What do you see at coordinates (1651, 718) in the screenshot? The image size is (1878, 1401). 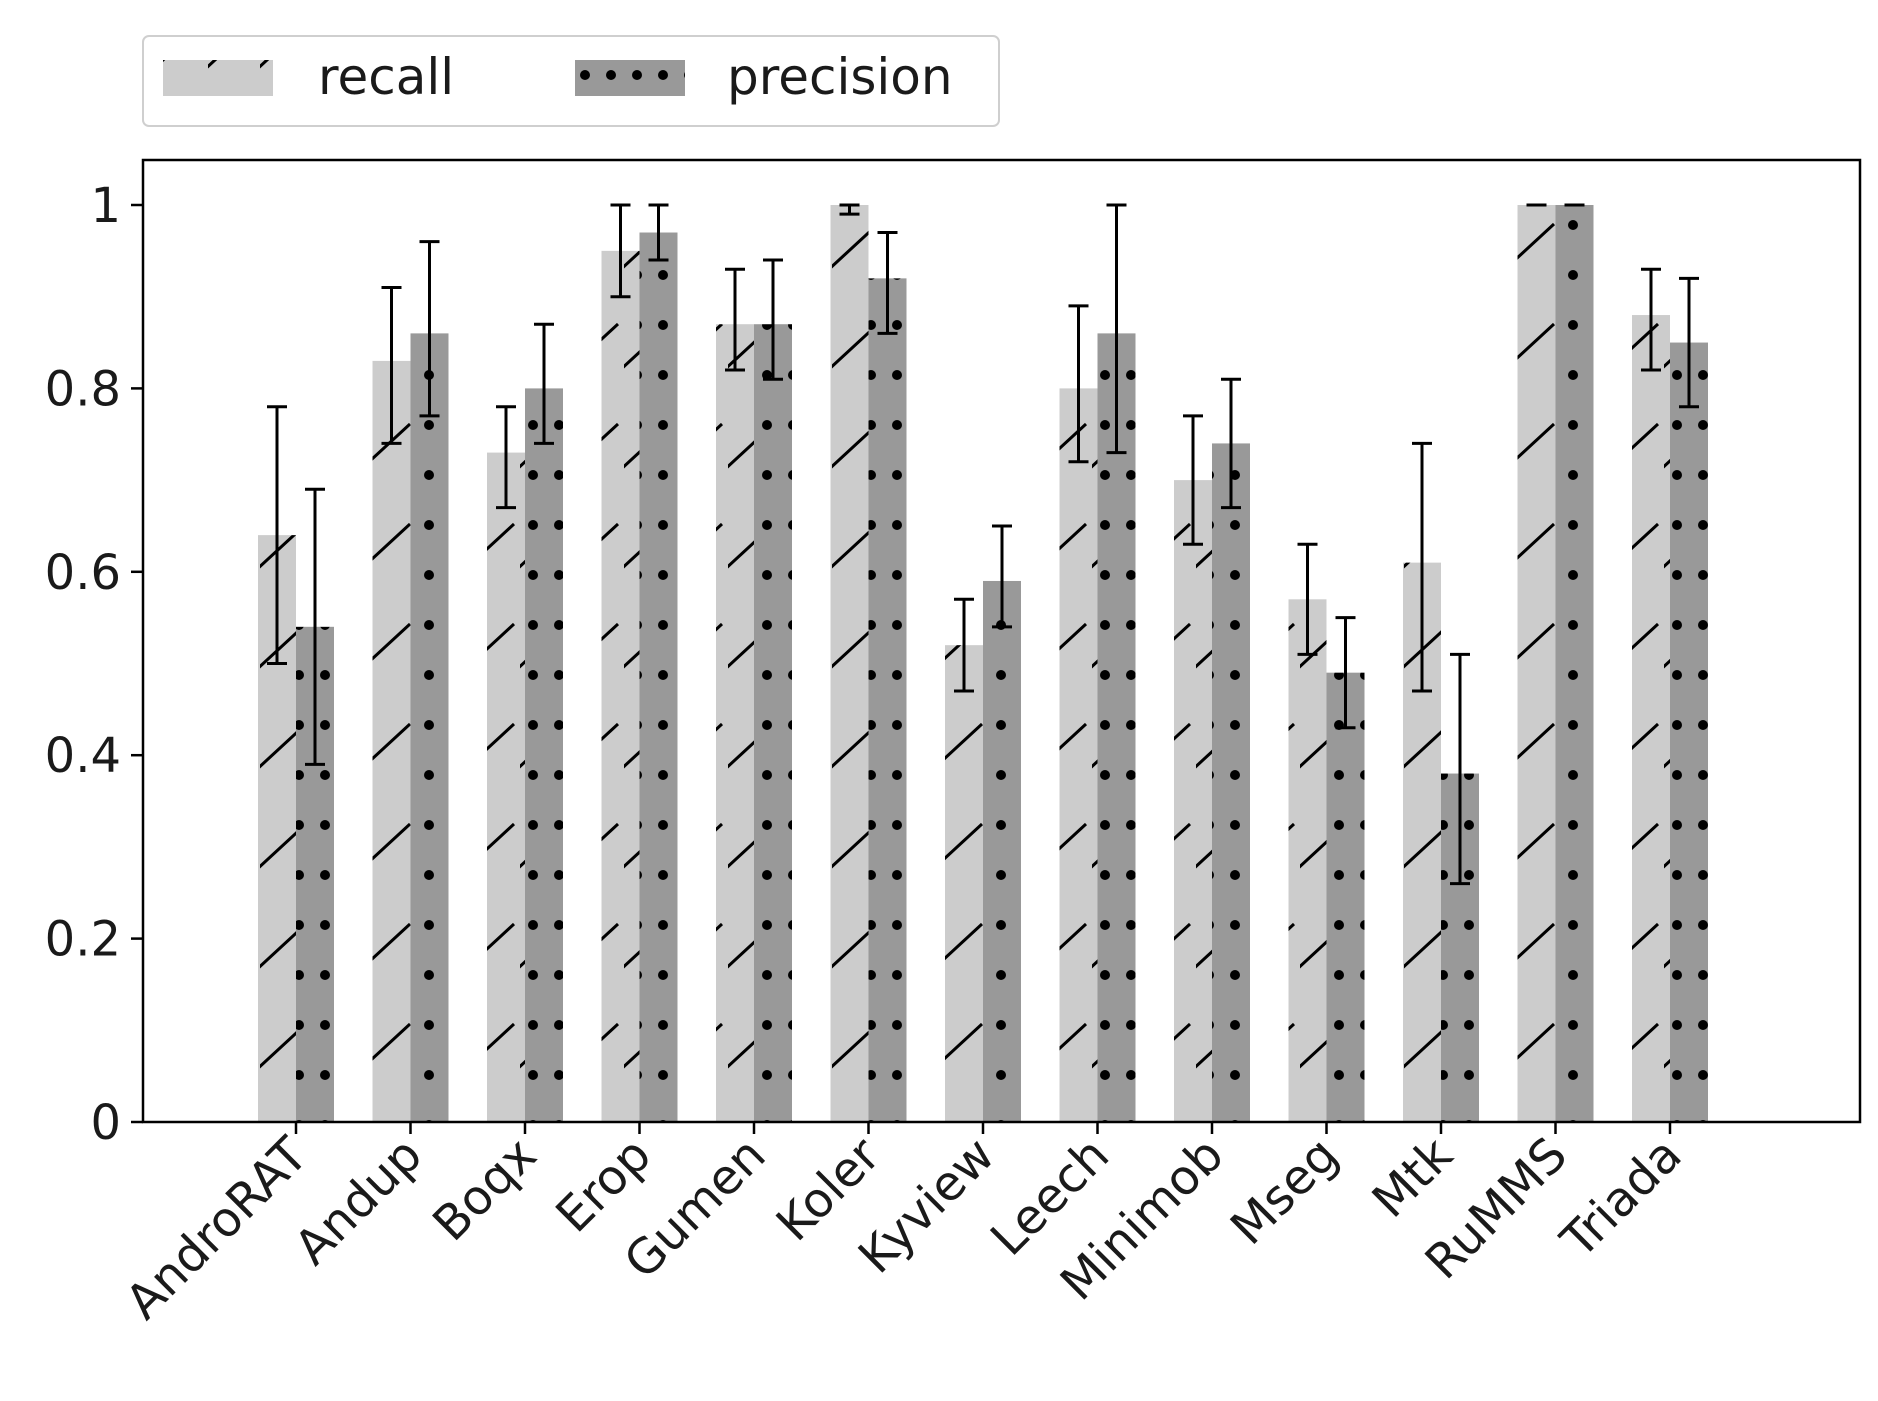 I see `bar-recall-Triada` at bounding box center [1651, 718].